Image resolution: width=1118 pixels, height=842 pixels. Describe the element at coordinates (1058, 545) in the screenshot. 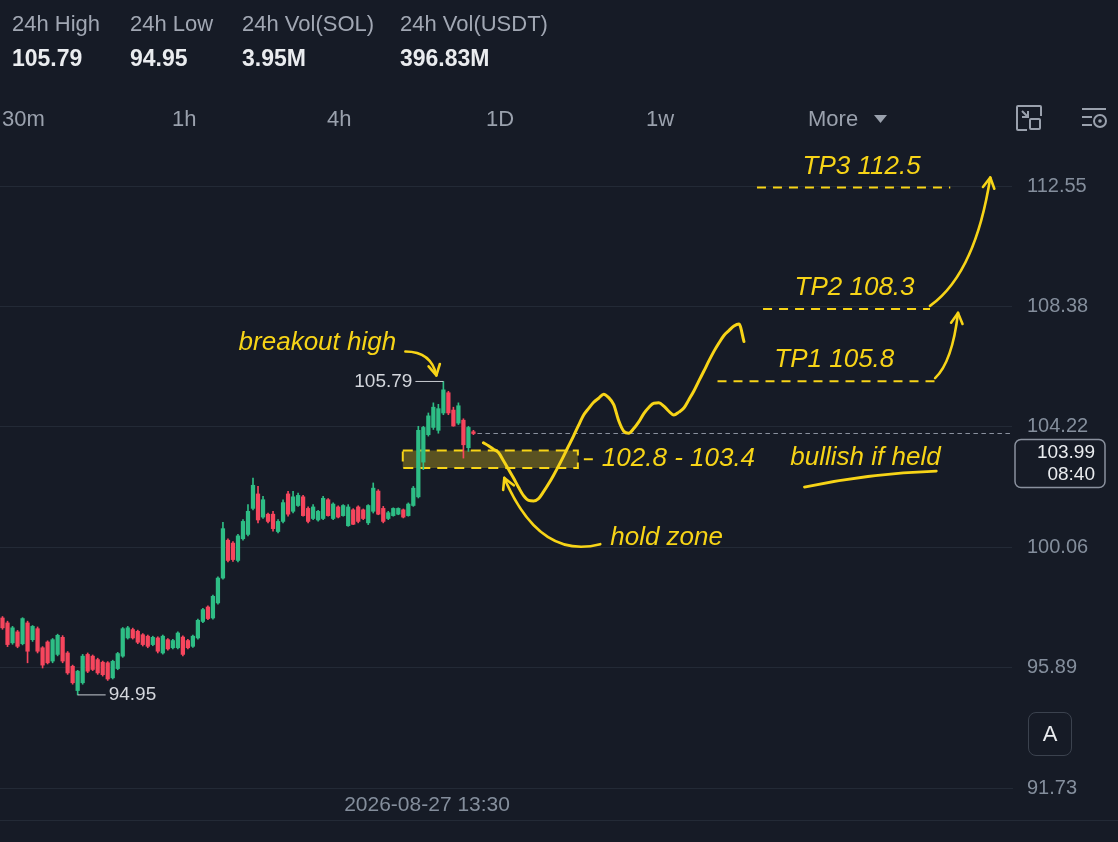

I see `y-tick-label: 100.06` at that location.